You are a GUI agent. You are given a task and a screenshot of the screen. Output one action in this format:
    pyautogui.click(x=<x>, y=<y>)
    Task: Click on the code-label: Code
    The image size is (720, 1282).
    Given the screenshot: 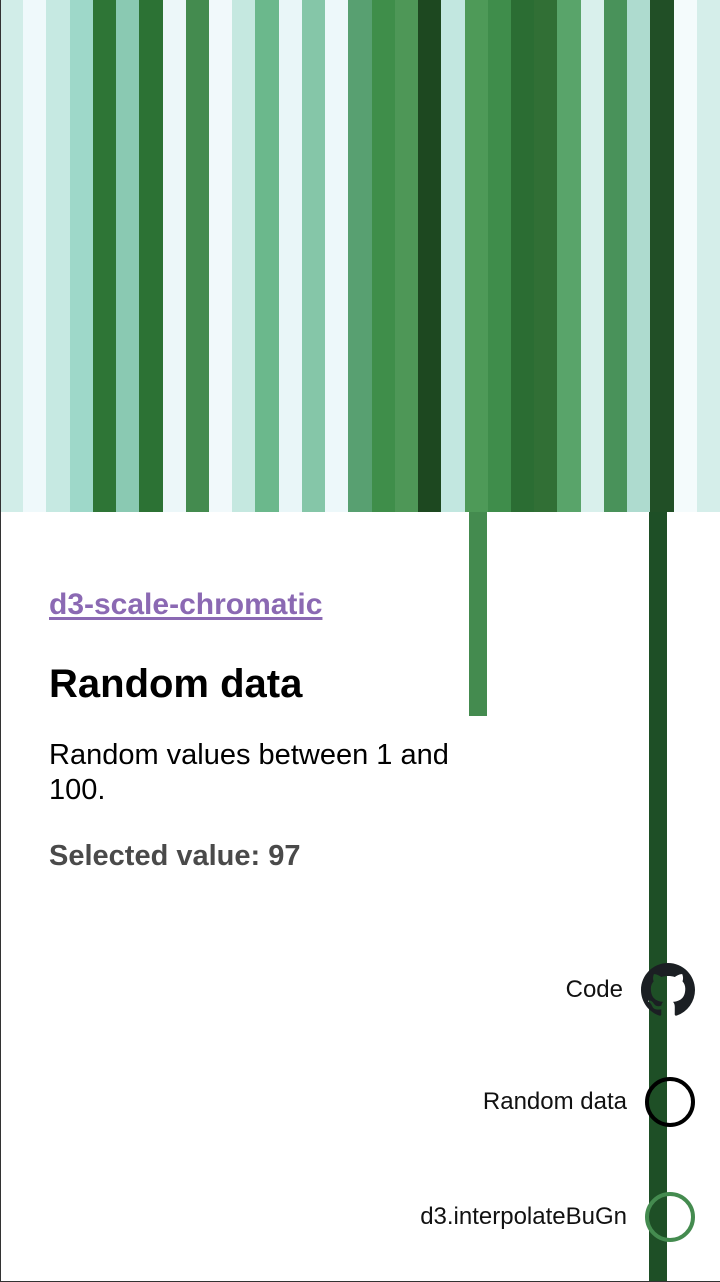 What is the action you would take?
    pyautogui.click(x=594, y=989)
    